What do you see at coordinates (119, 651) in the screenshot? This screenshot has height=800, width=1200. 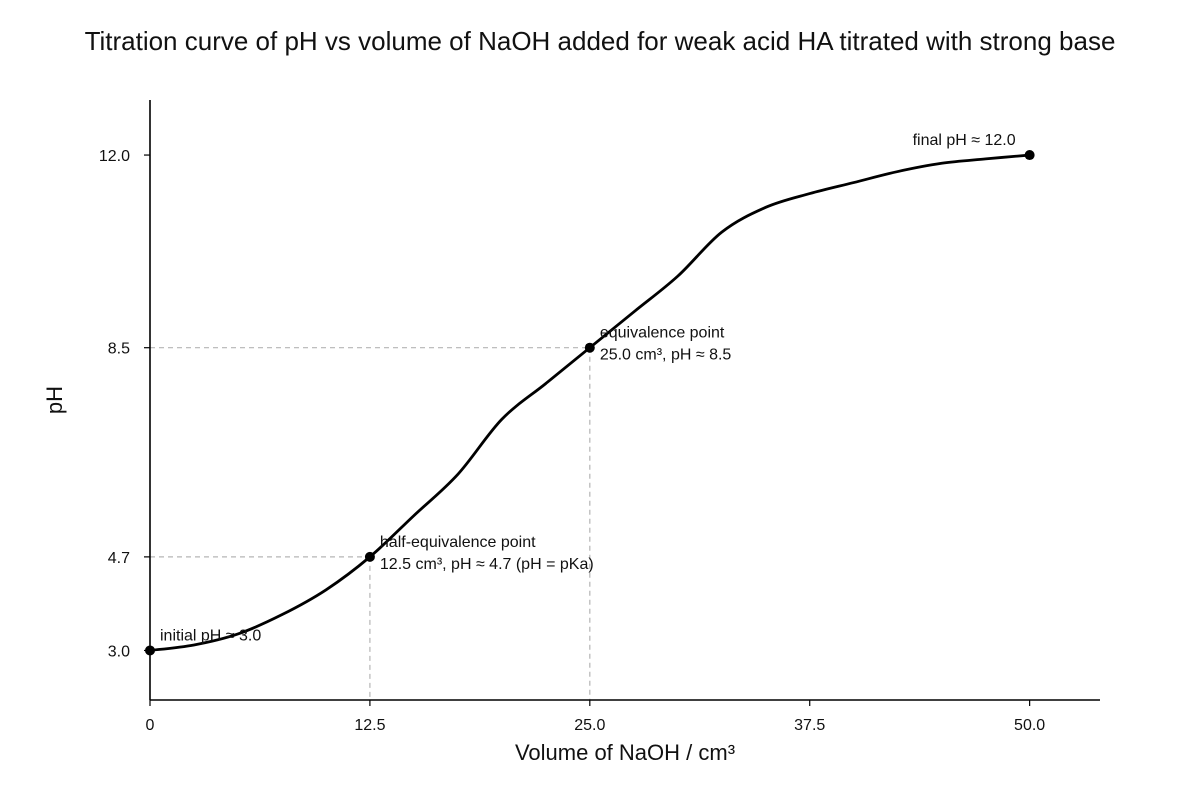 I see `y-tick-label: 3.0` at bounding box center [119, 651].